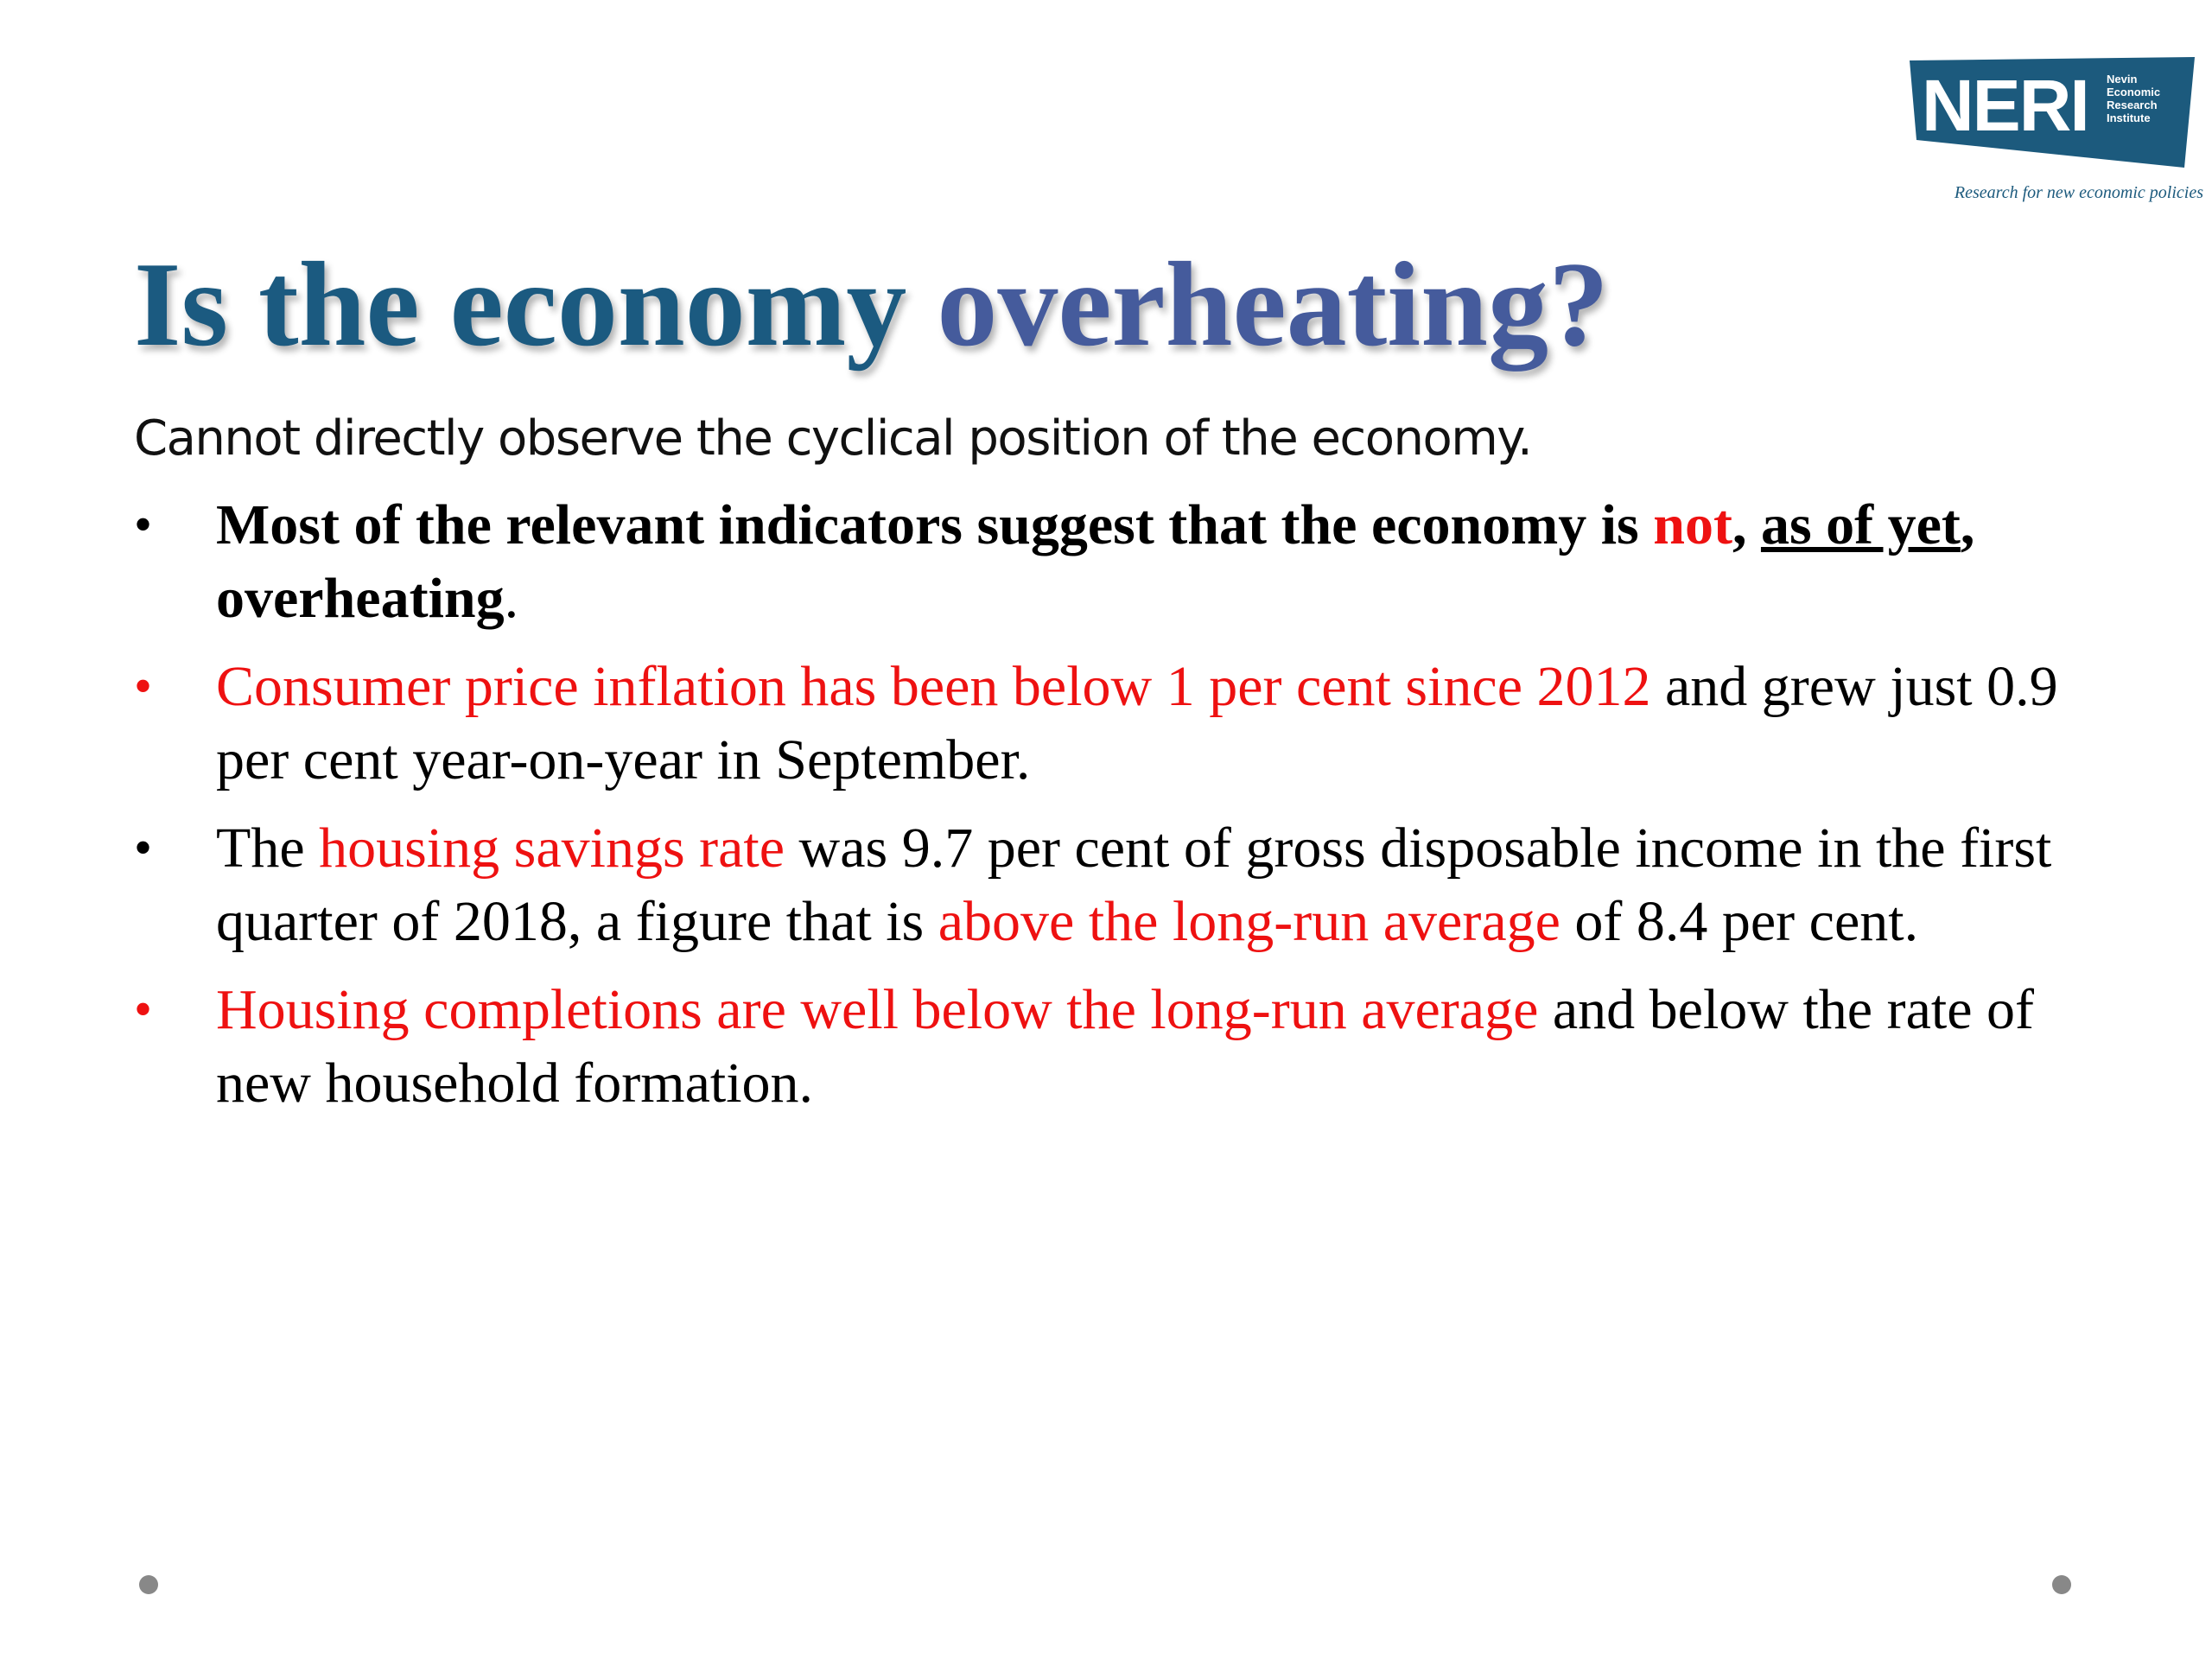 The height and width of the screenshot is (1659, 2212). What do you see at coordinates (1692, 524) in the screenshot?
I see `bullet-text-segment: not` at bounding box center [1692, 524].